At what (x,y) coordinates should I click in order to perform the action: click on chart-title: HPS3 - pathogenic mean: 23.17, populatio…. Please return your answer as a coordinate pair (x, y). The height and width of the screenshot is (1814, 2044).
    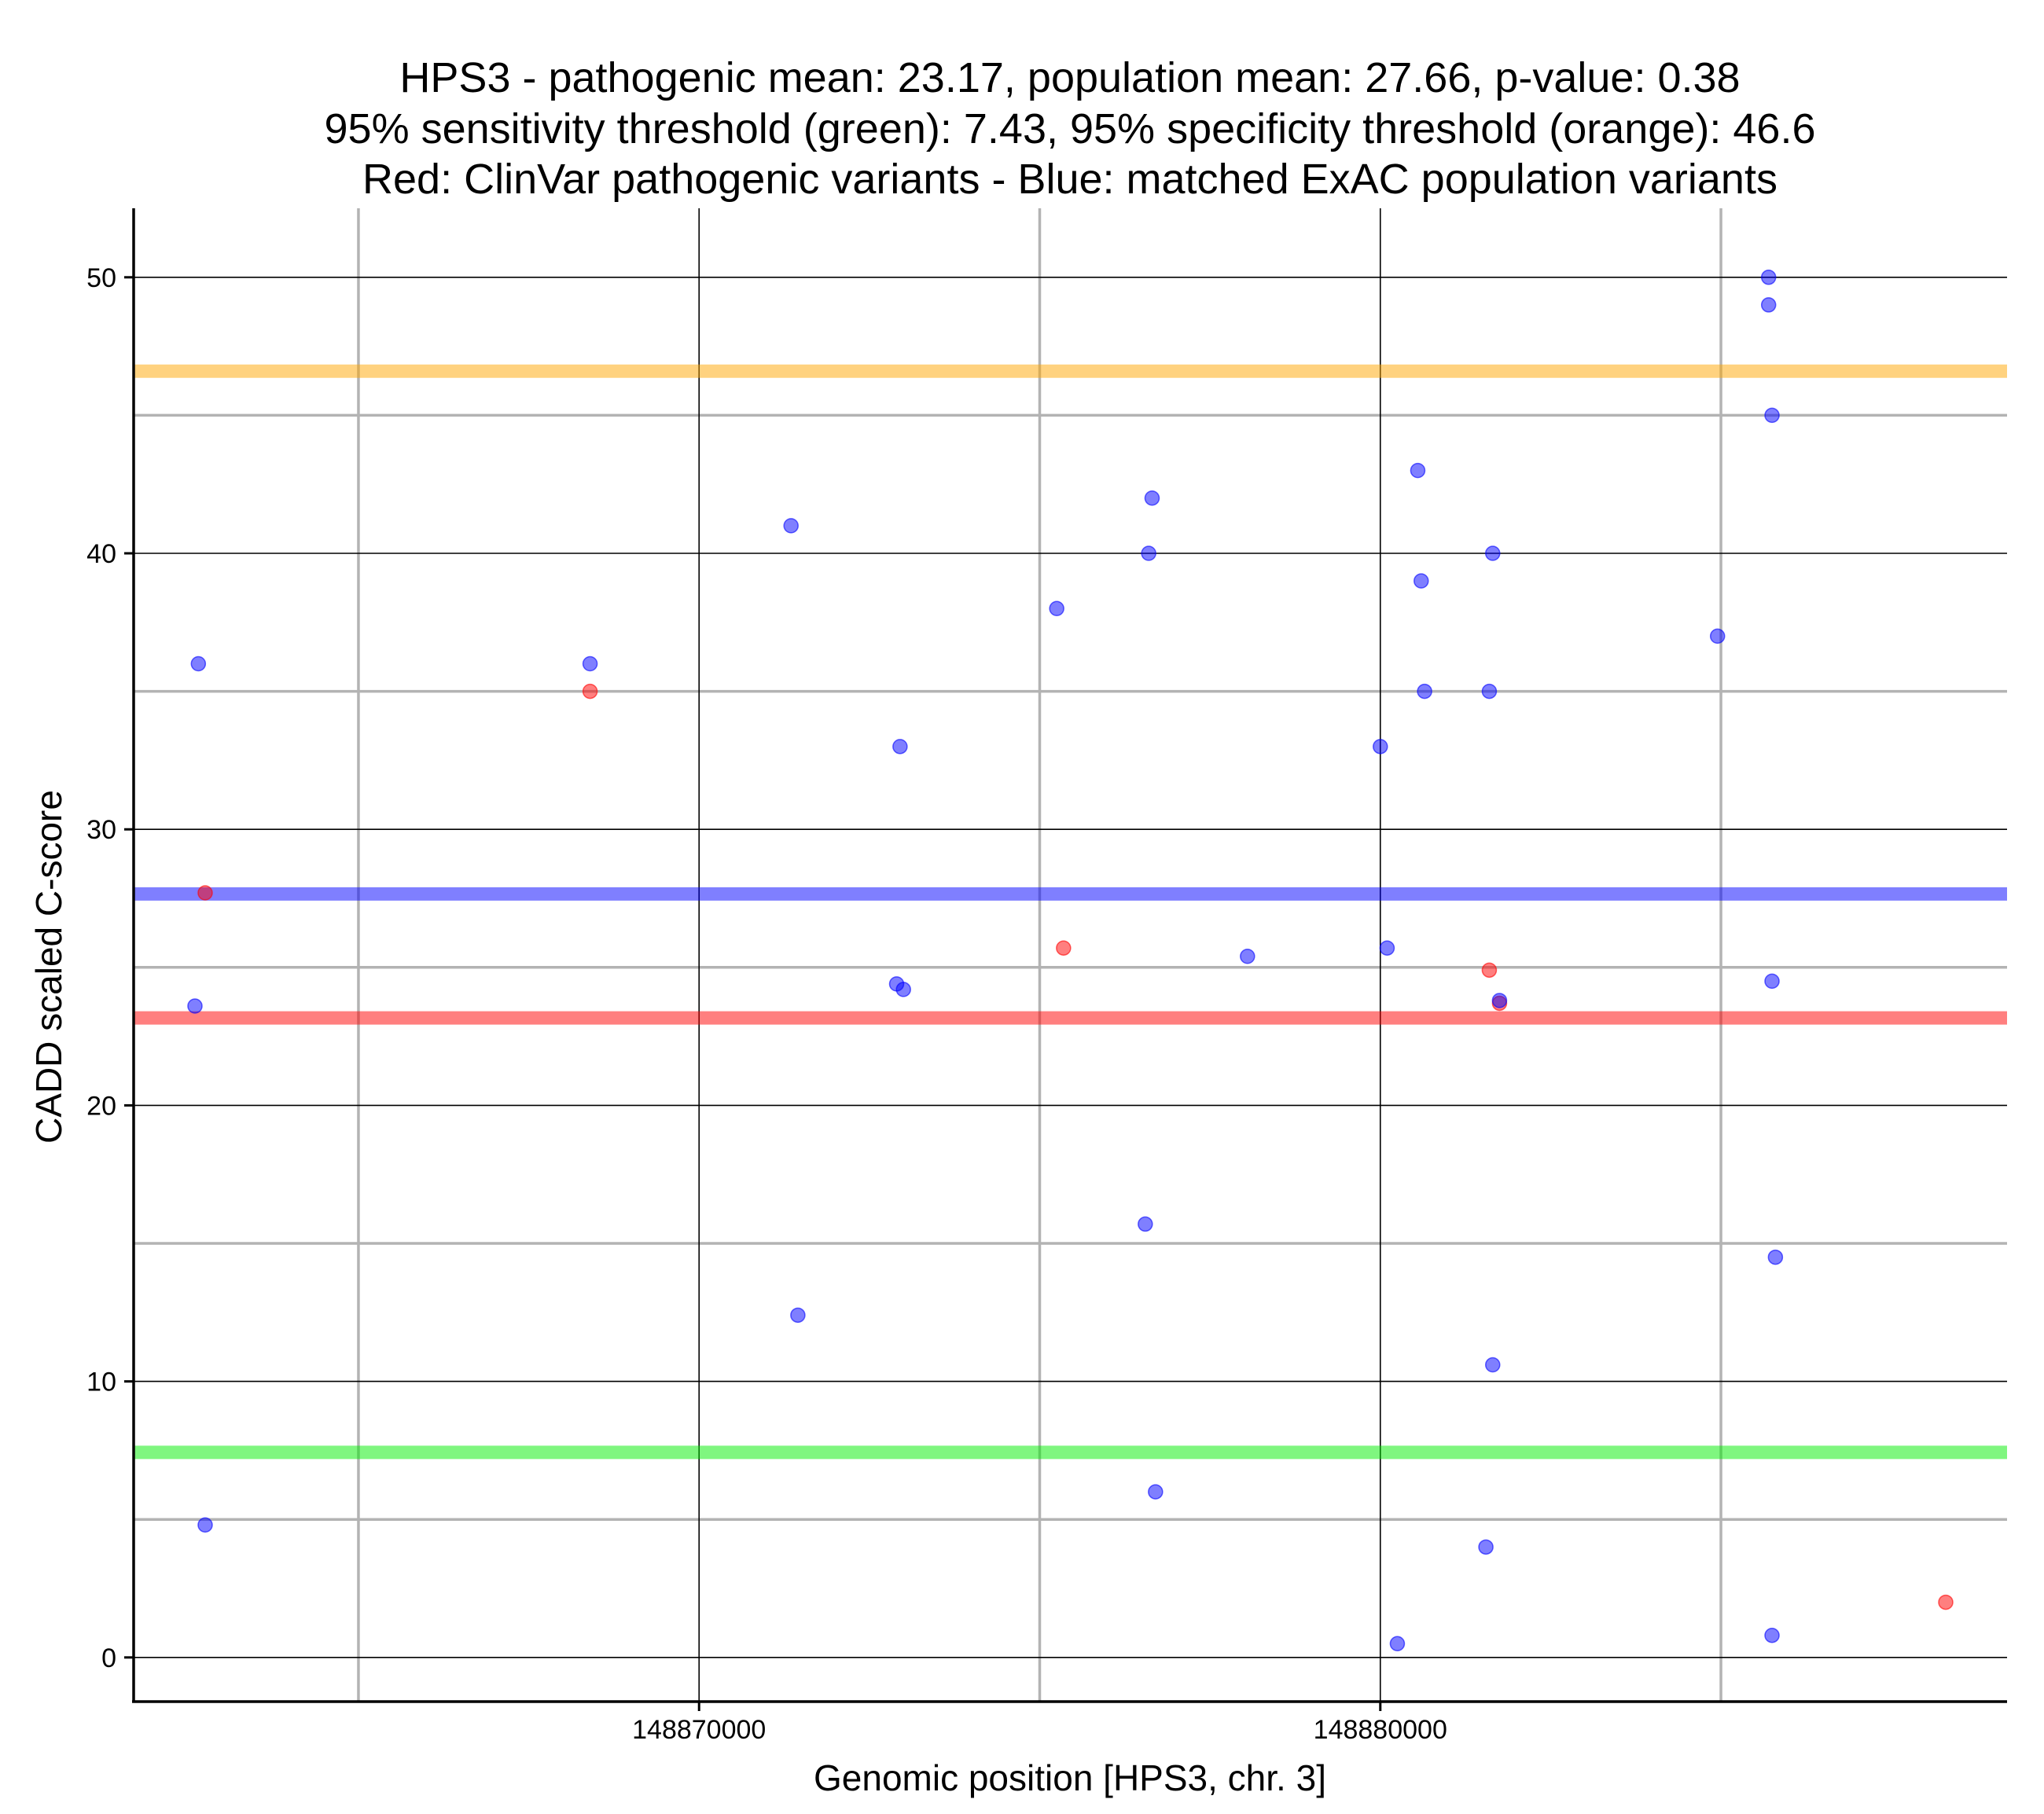
    Looking at the image, I should click on (1071, 128).